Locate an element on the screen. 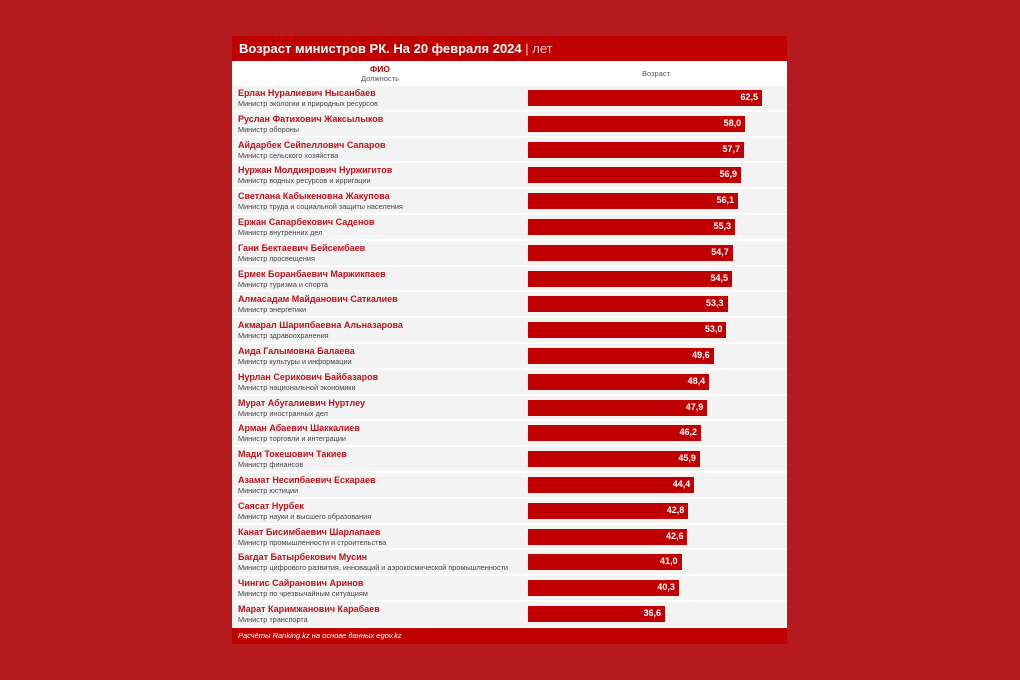  minister-name: Мурат Абугалиевич Нуртлеу is located at coordinates (301, 402).